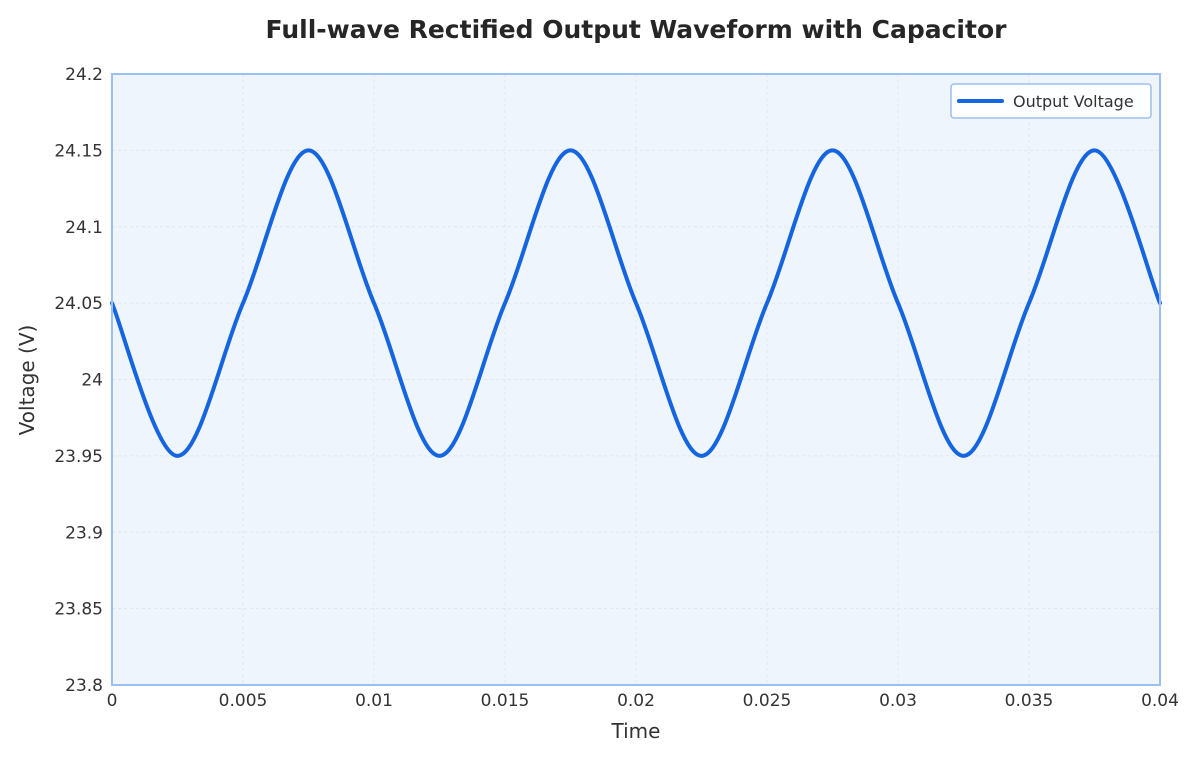  I want to click on x-axis-label: Time, so click(636, 731).